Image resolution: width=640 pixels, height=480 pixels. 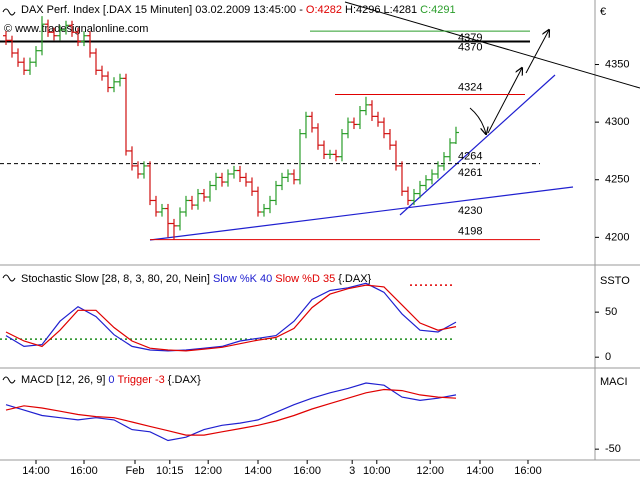 I want to click on trend-label: 4261, so click(x=470, y=173).